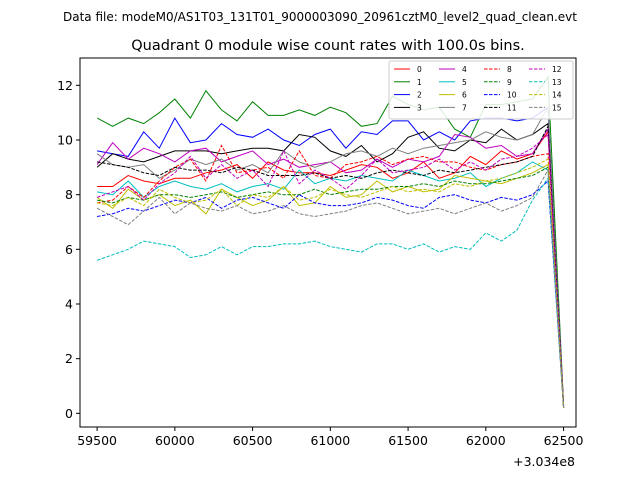  What do you see at coordinates (564, 440) in the screenshot?
I see `x-tick-label: 62500` at bounding box center [564, 440].